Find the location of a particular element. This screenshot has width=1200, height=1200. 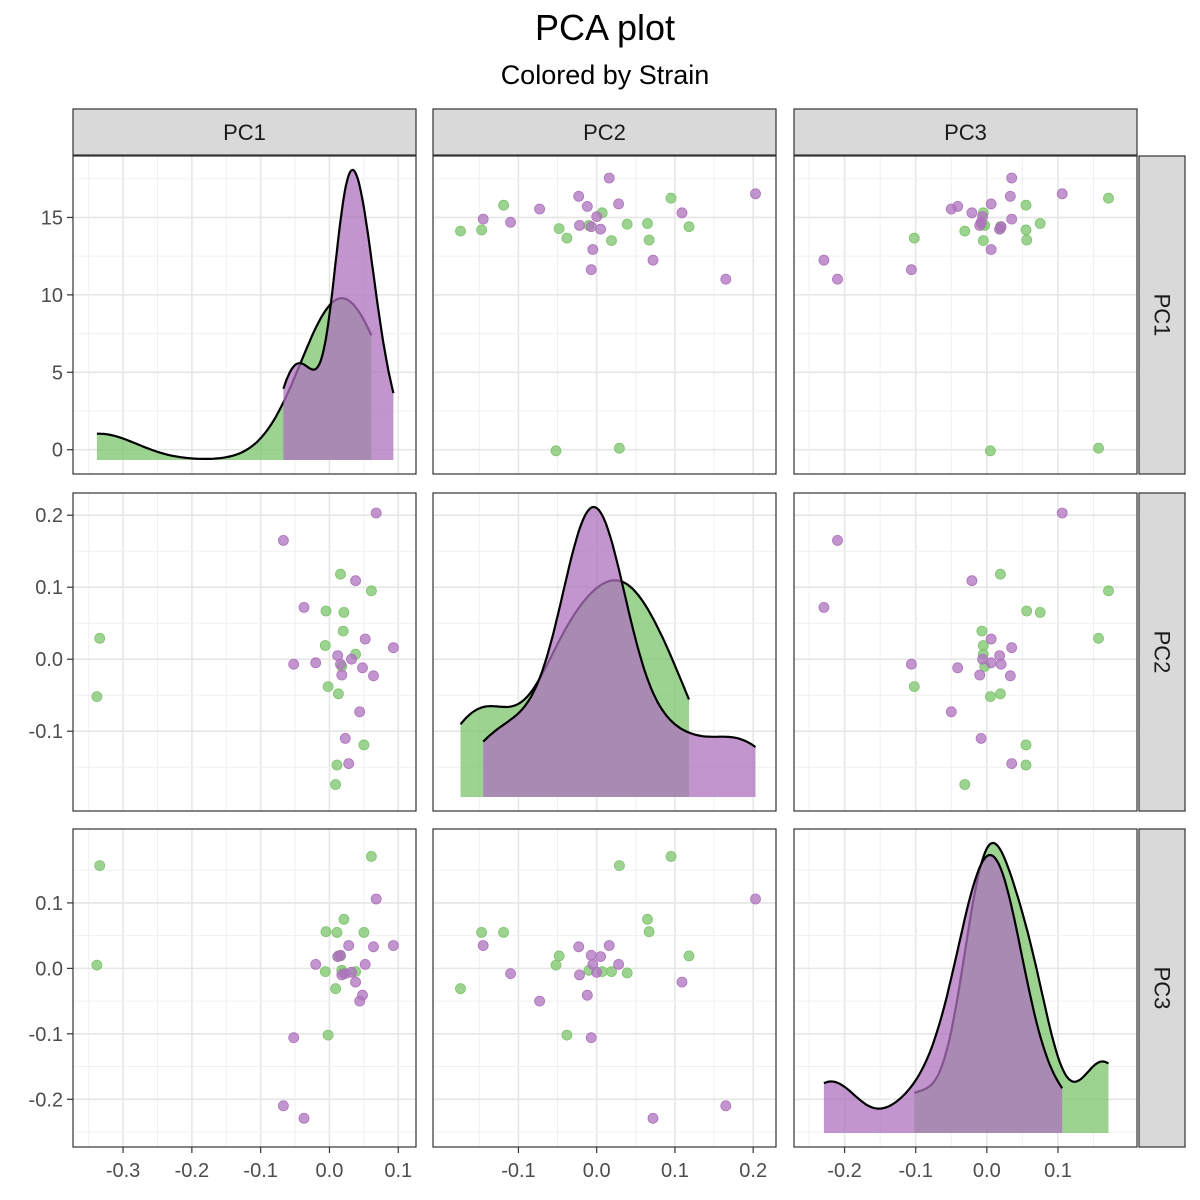

panel-pc3-vs-pc3 is located at coordinates (965, 988).